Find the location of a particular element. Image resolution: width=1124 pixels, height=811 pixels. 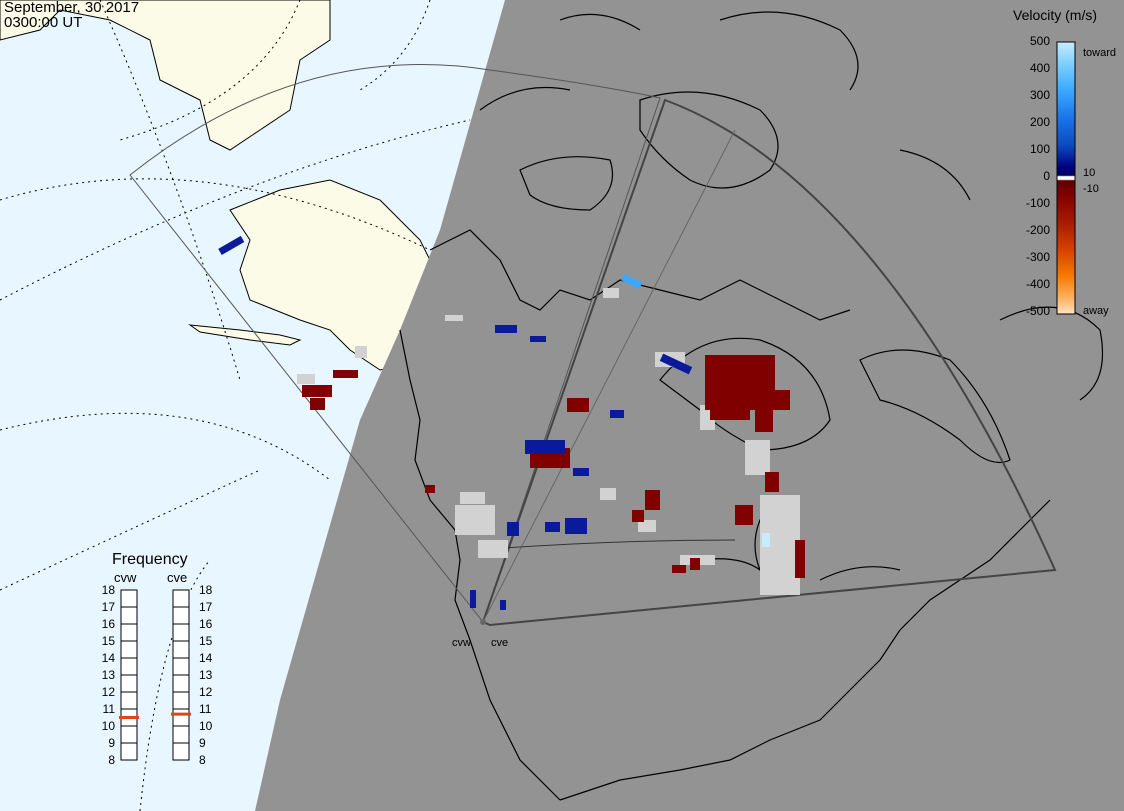

very-fast-toward-echoes is located at coordinates (766, 540).